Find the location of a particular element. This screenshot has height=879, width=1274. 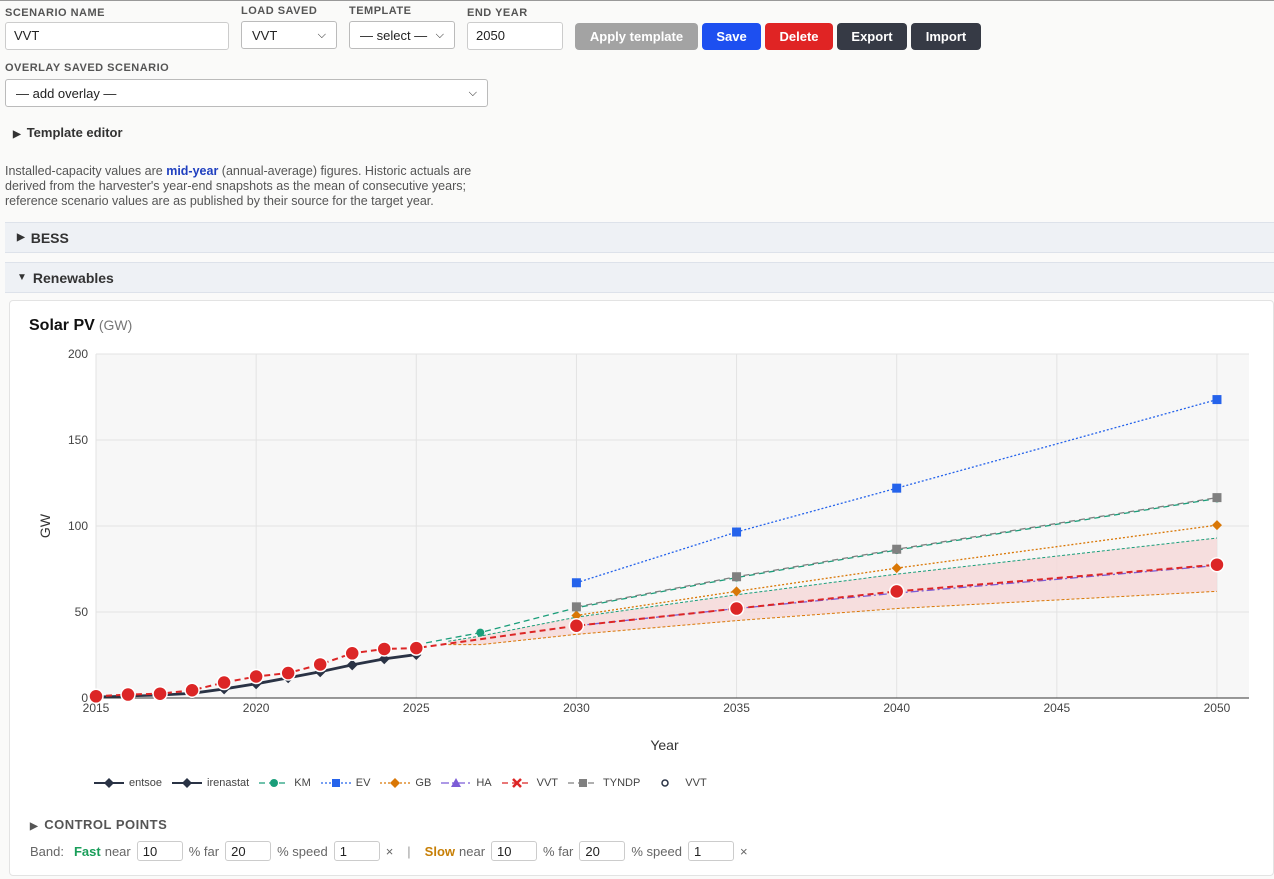

overlay-value: — add overlay — is located at coordinates (66, 93).